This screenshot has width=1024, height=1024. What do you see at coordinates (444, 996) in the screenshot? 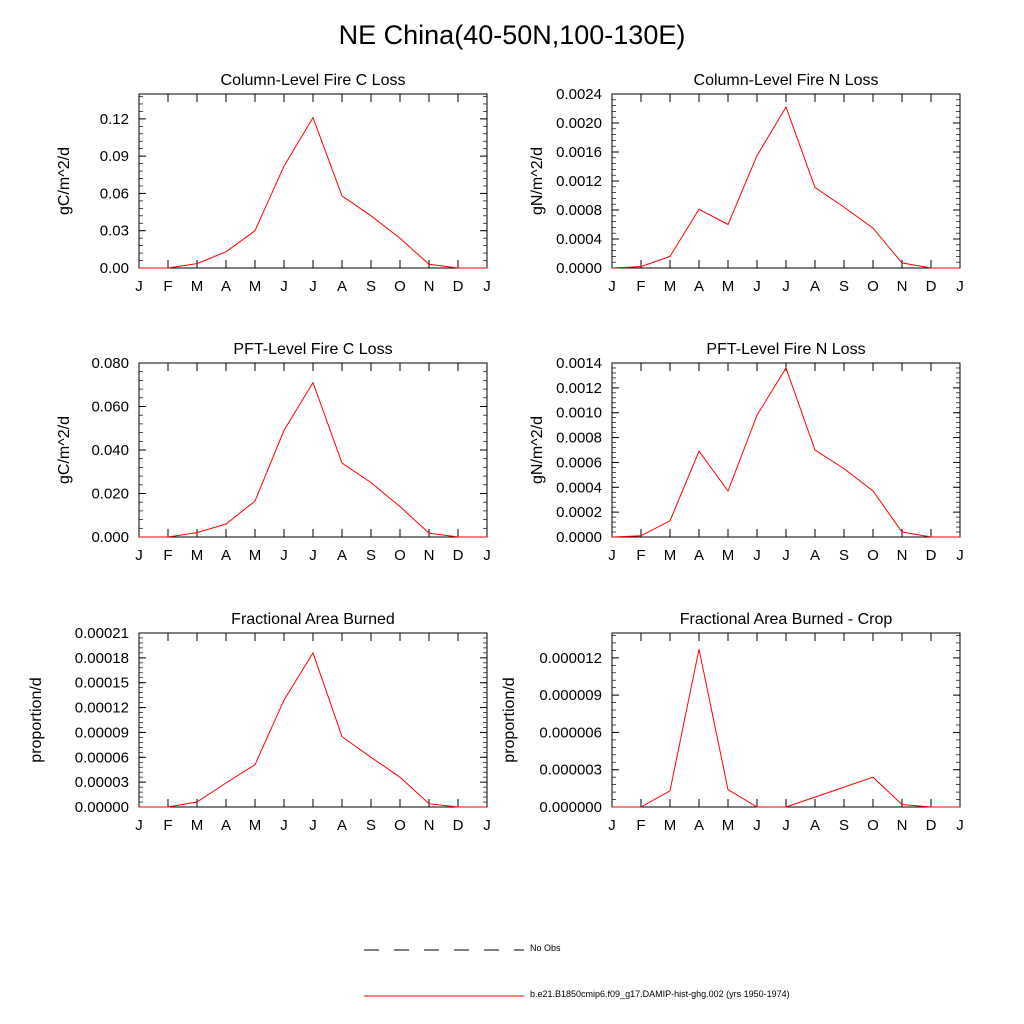
I see `legend-model-swatch` at bounding box center [444, 996].